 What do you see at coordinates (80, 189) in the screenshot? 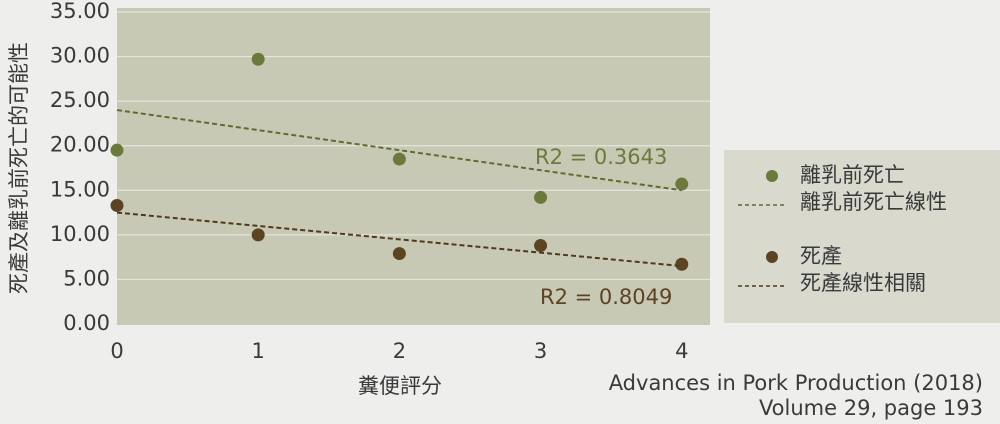
I see `y-tick-label: 15.00` at bounding box center [80, 189].